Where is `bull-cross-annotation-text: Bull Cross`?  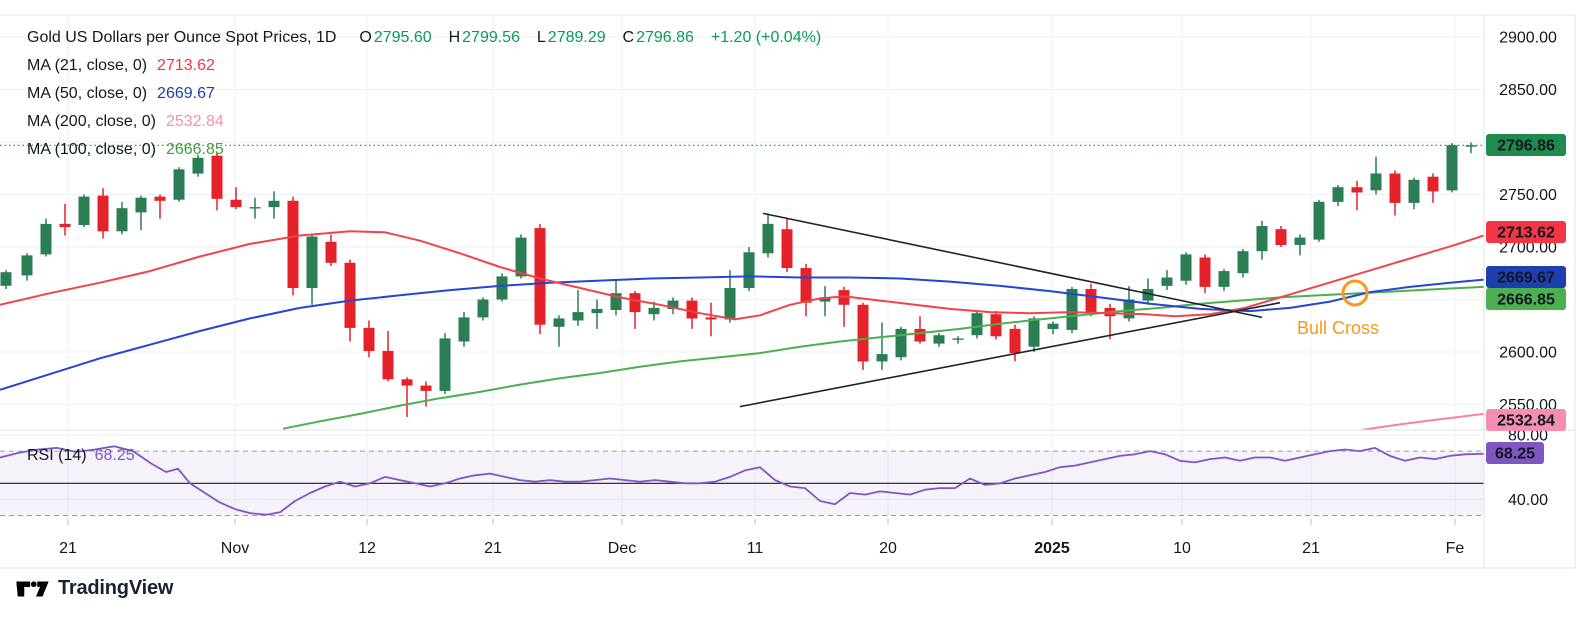 bull-cross-annotation-text: Bull Cross is located at coordinates (1338, 328).